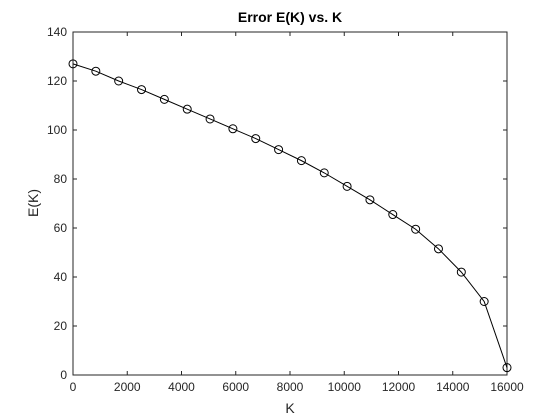 The height and width of the screenshot is (420, 560). I want to click on y-axis-label: E(K), so click(33, 203).